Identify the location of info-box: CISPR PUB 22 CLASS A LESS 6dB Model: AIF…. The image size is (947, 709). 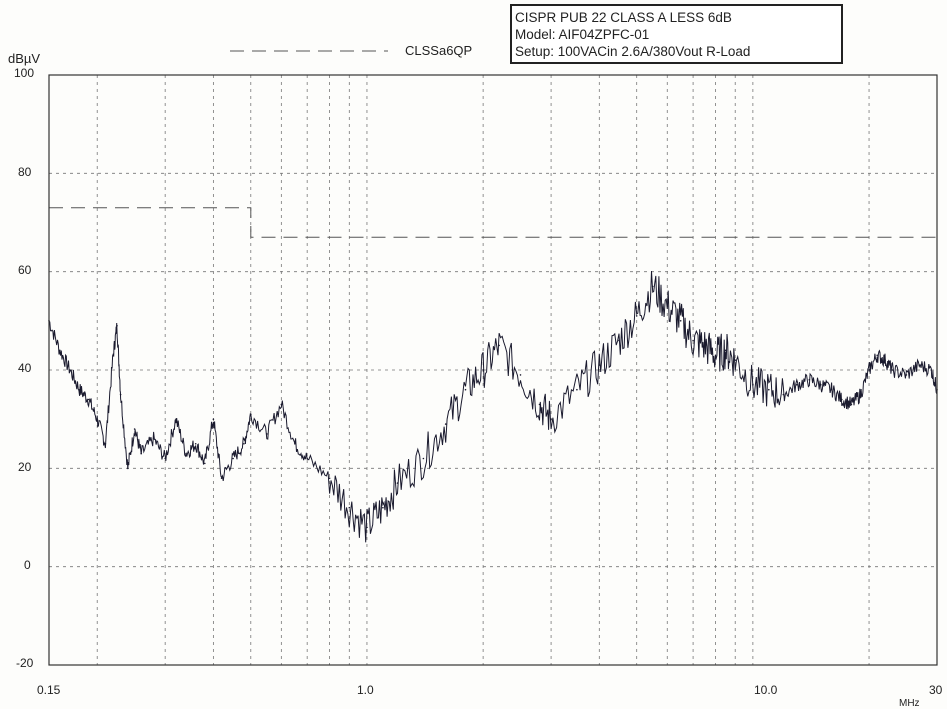
(676, 34).